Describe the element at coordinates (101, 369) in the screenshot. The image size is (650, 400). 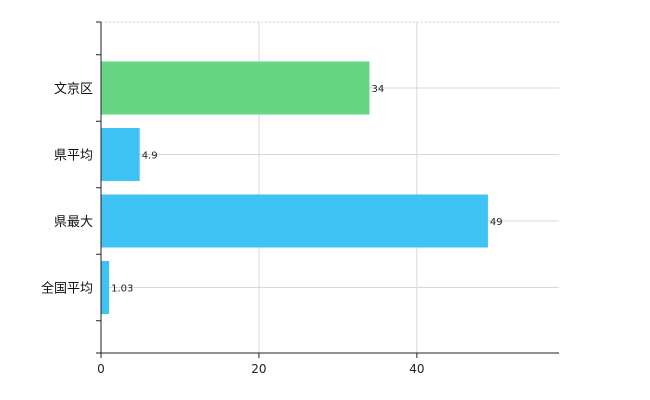
I see `x-tick-label: 0` at that location.